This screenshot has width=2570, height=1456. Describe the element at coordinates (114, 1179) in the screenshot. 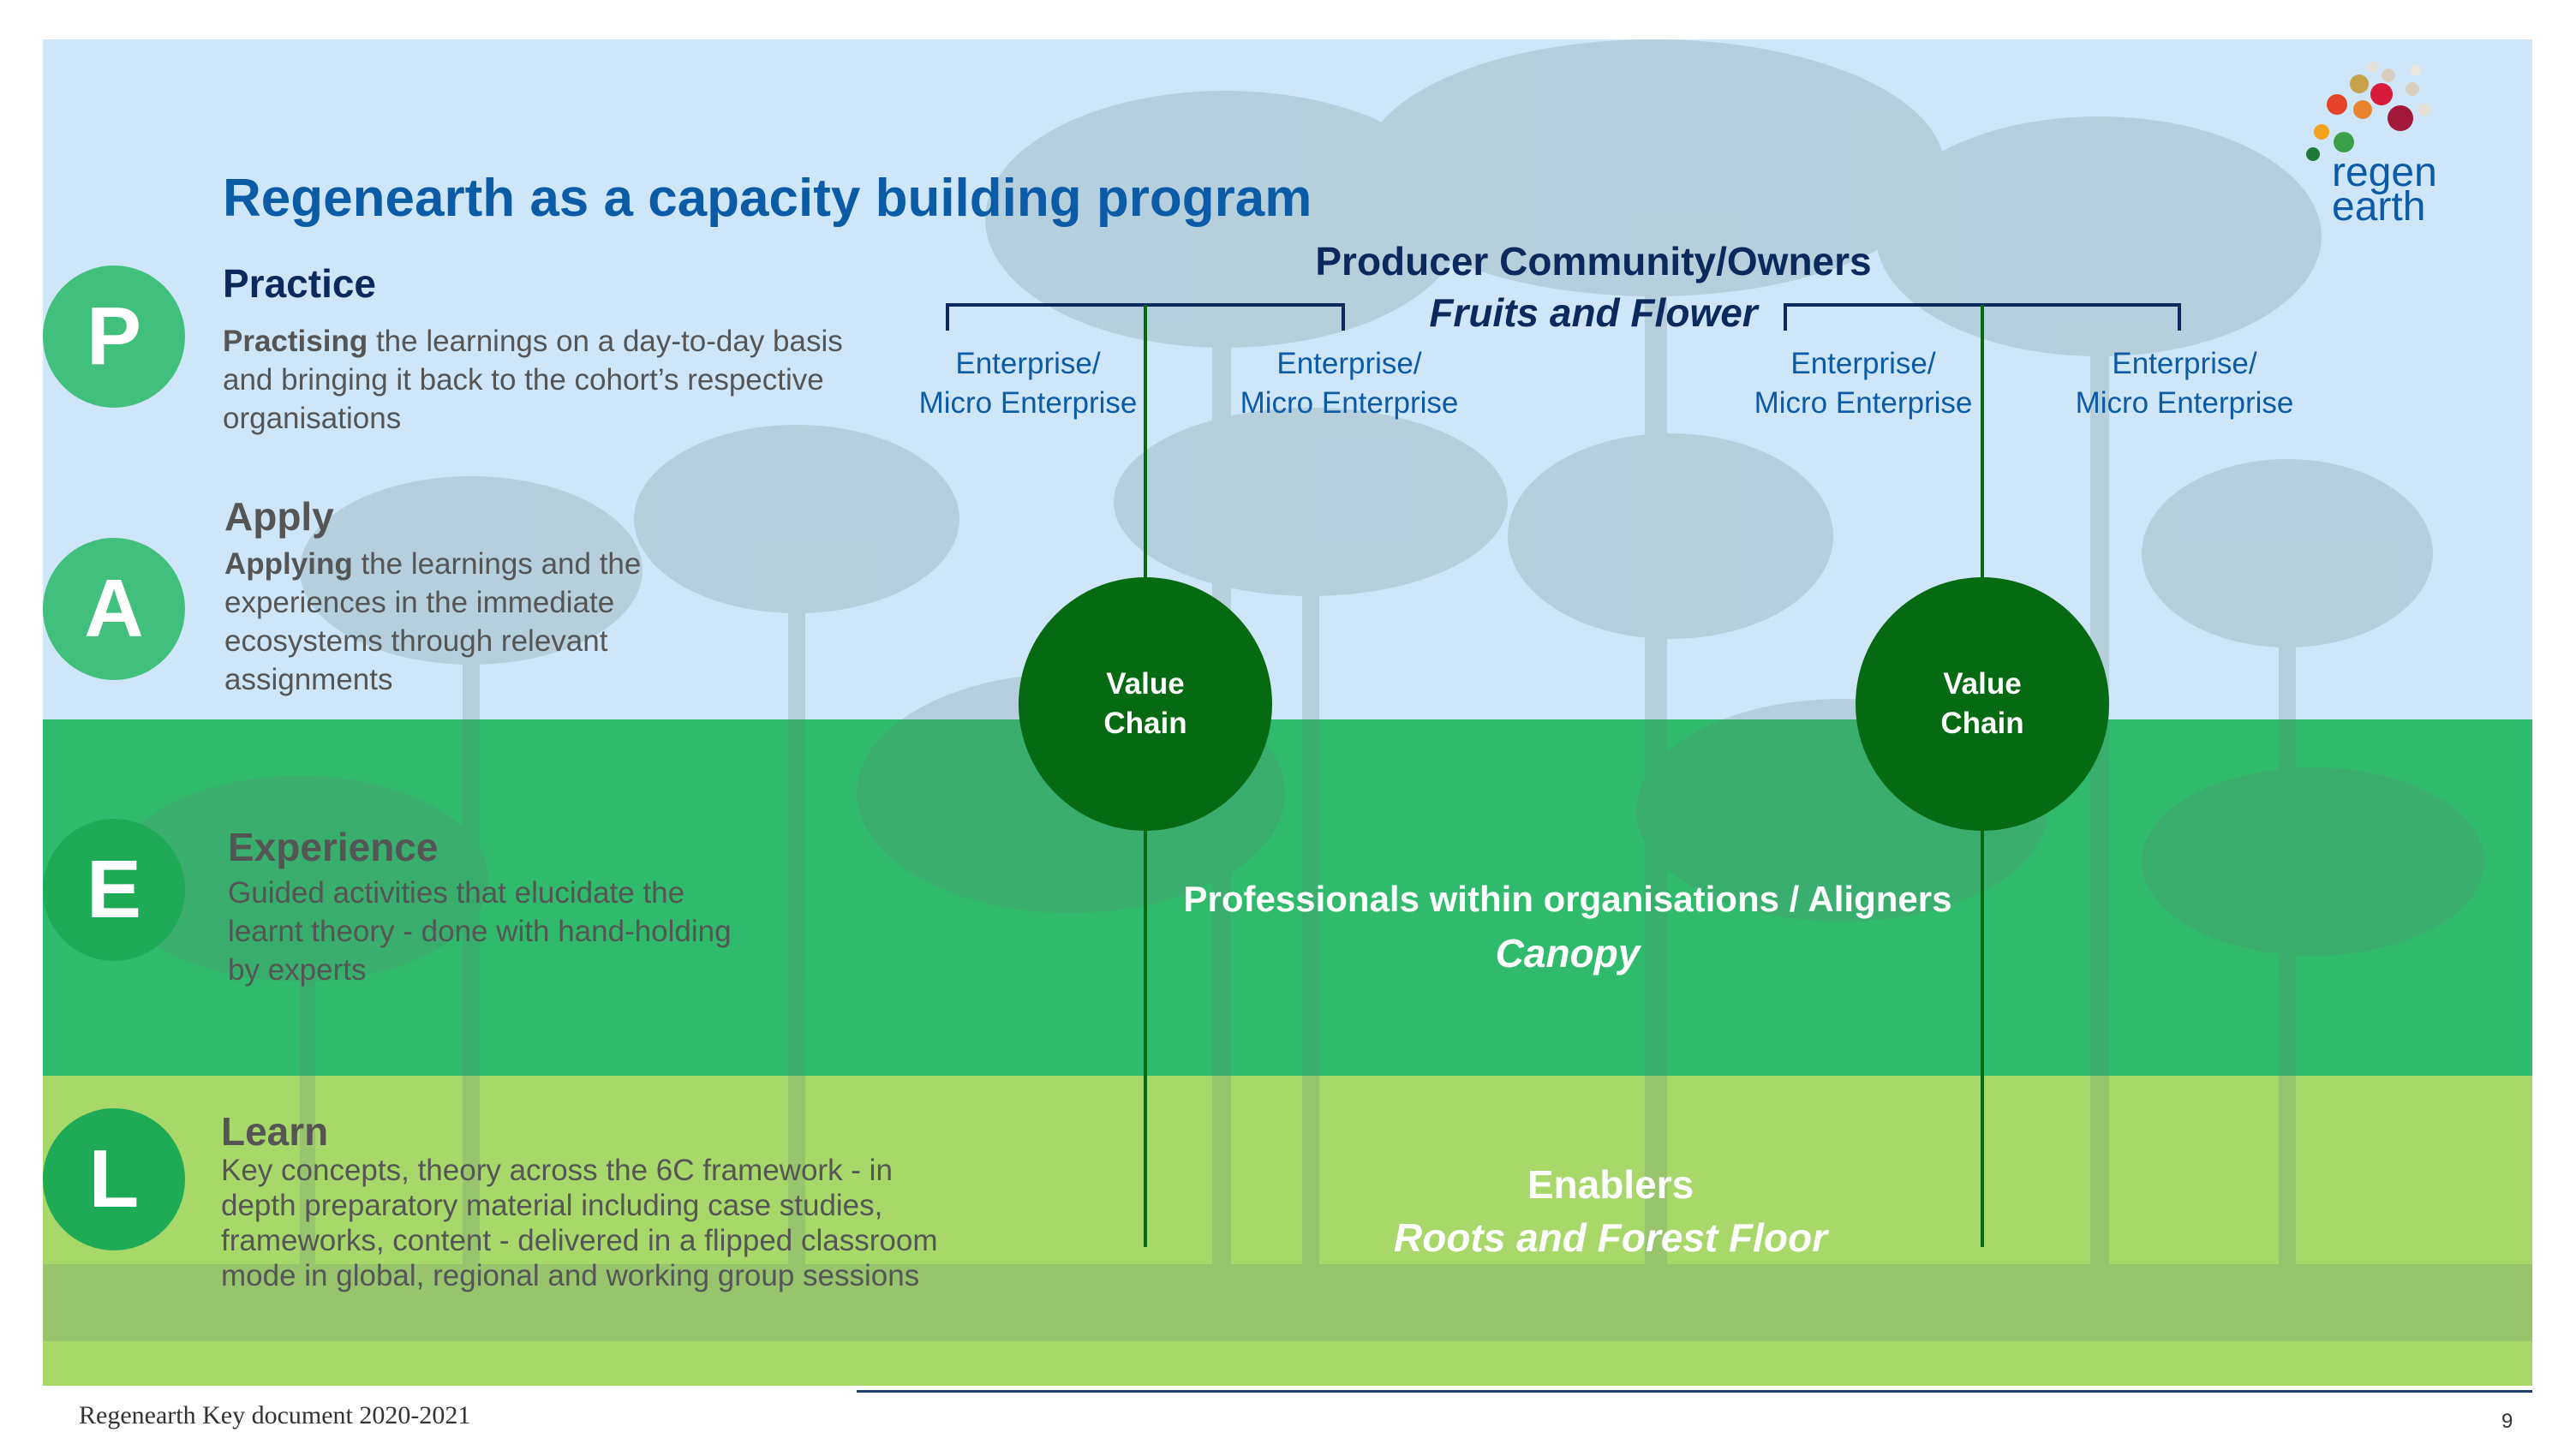

I see `step-letter-l: L` at that location.